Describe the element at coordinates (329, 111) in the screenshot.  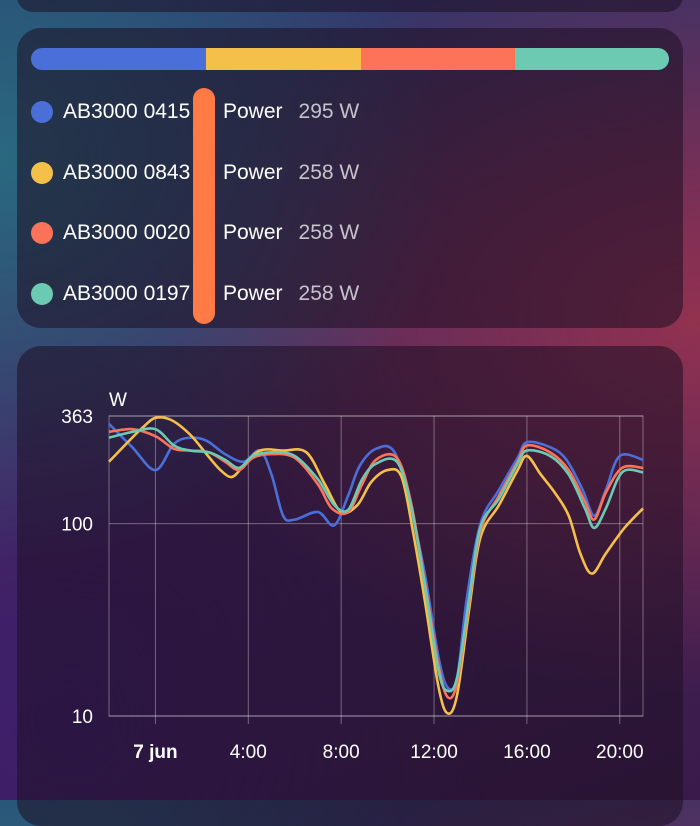
I see `device-value: 295 W` at that location.